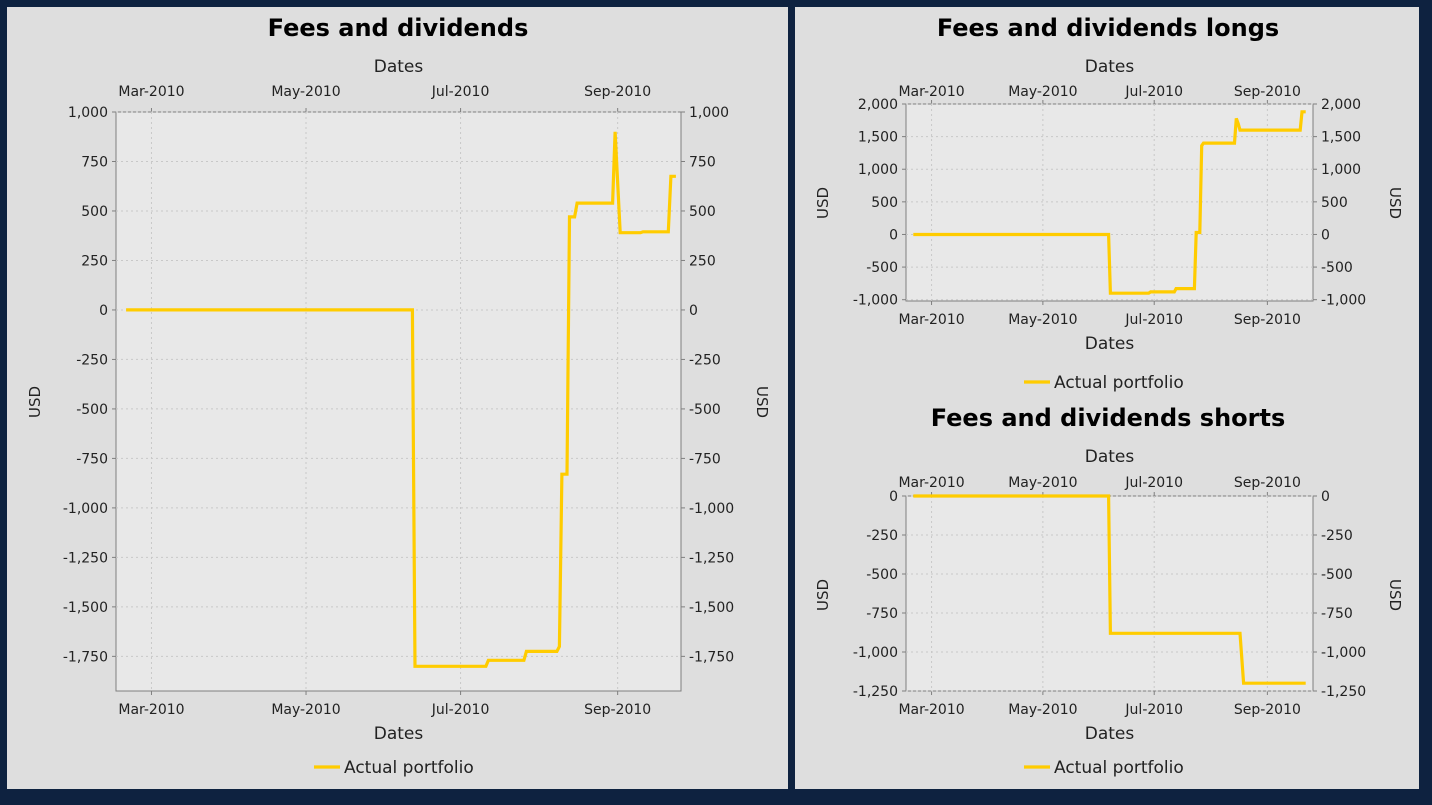 The image size is (1432, 805). What do you see at coordinates (1110, 457) in the screenshot?
I see `chart3-x-axis-label-top: Dates` at bounding box center [1110, 457].